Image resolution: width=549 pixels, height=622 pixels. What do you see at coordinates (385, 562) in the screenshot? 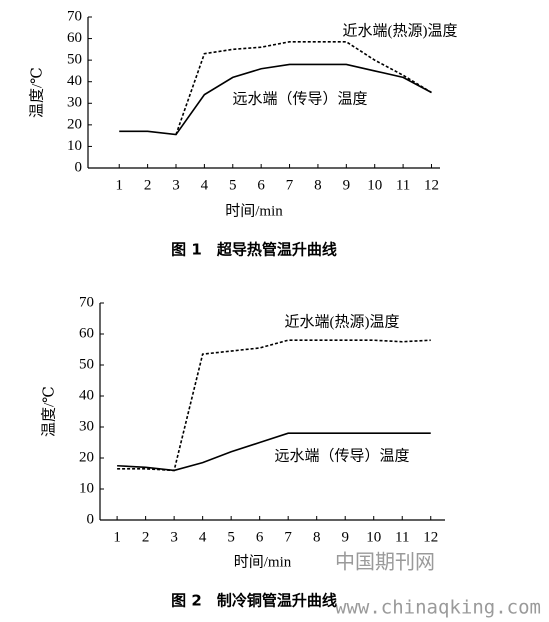
I see `watermark-site: 中国期刊网` at bounding box center [385, 562].